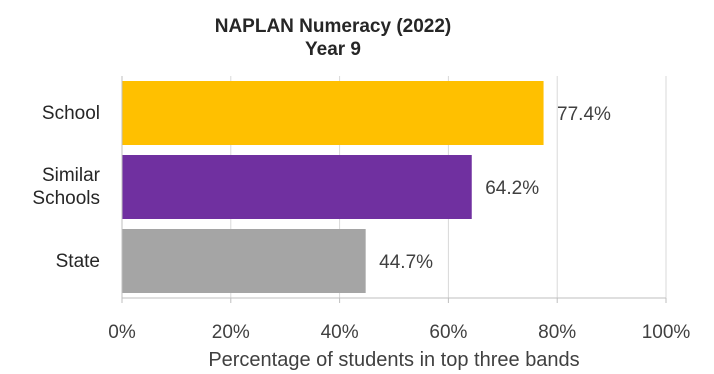 This screenshot has height=374, width=714. What do you see at coordinates (231, 332) in the screenshot?
I see `x-tick-label: 20%` at bounding box center [231, 332].